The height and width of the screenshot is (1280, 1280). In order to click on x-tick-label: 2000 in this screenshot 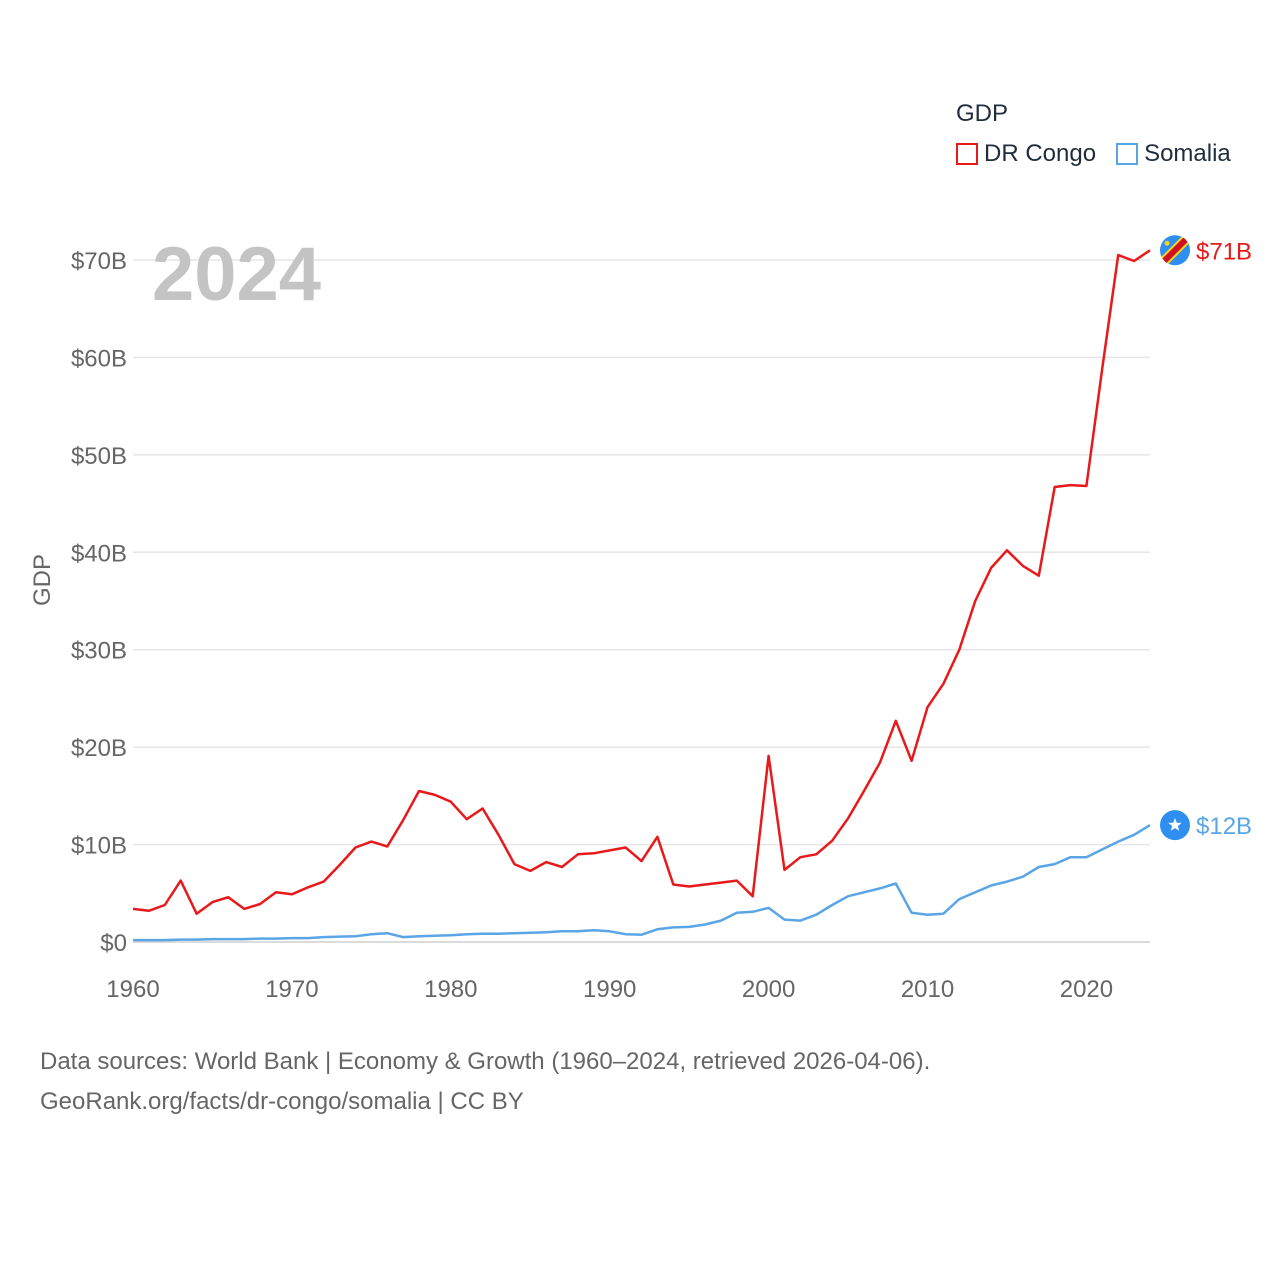, I will do `click(768, 989)`.